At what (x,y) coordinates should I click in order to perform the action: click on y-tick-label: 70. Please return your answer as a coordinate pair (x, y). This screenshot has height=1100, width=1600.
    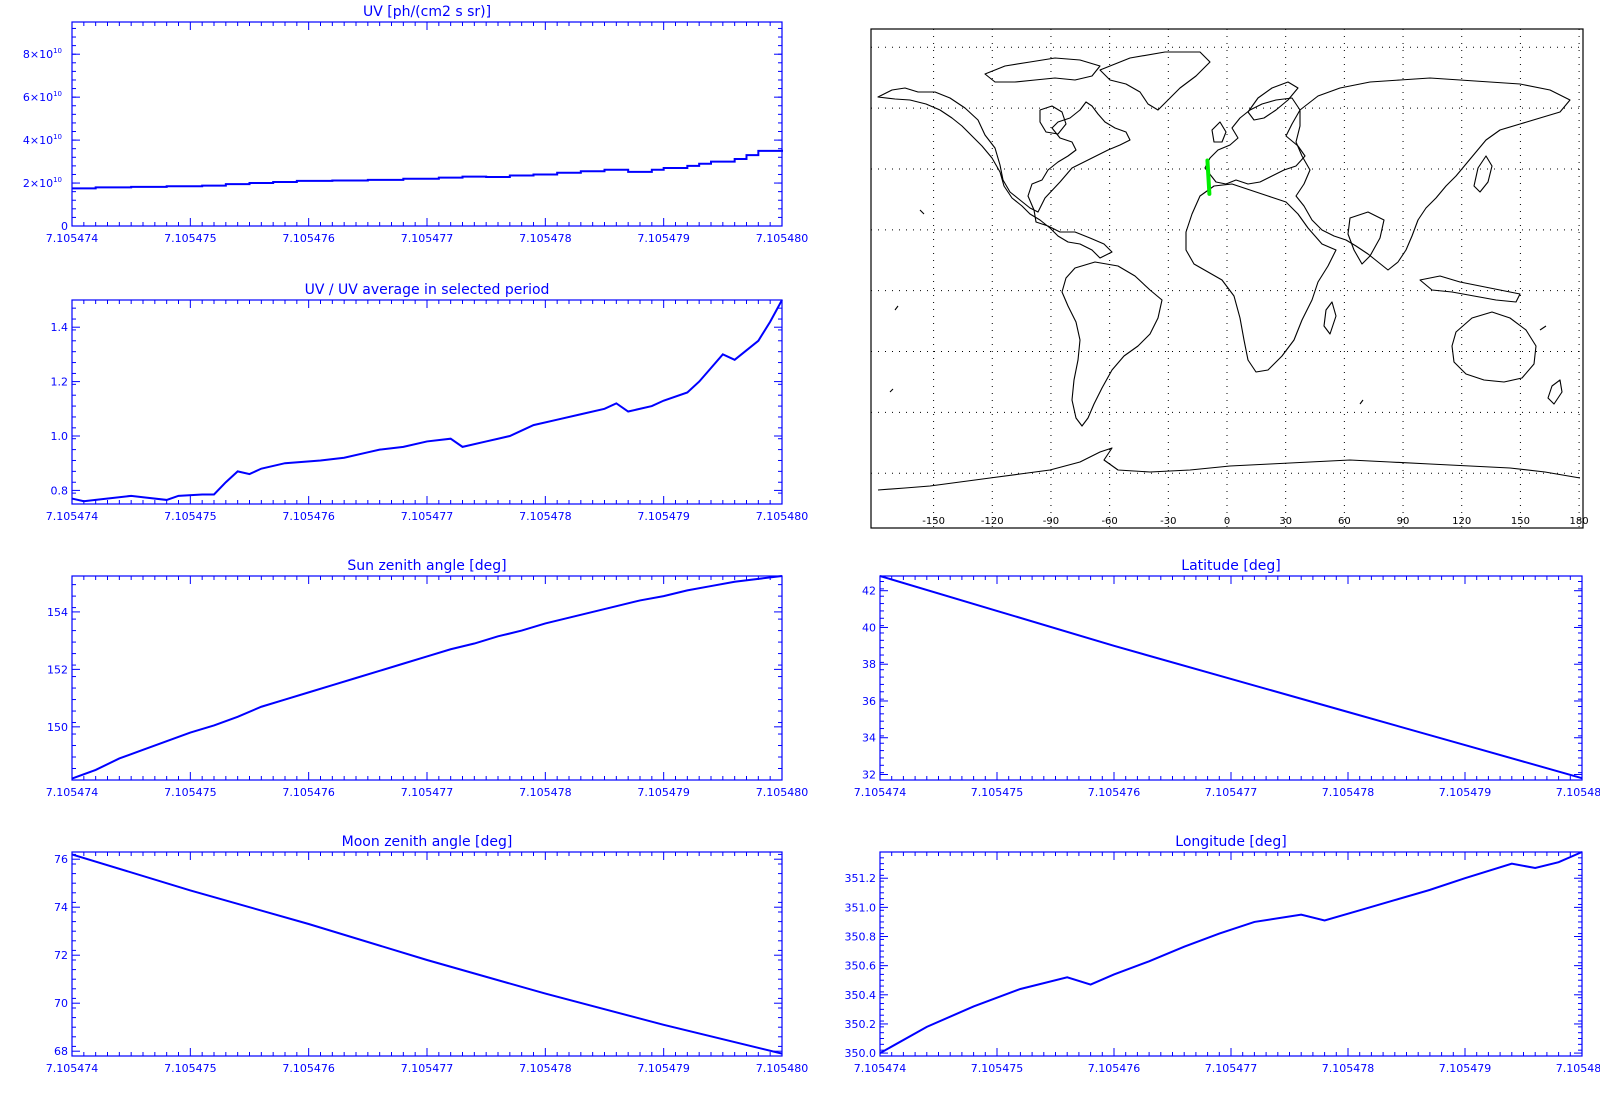
    Looking at the image, I should click on (61, 1003).